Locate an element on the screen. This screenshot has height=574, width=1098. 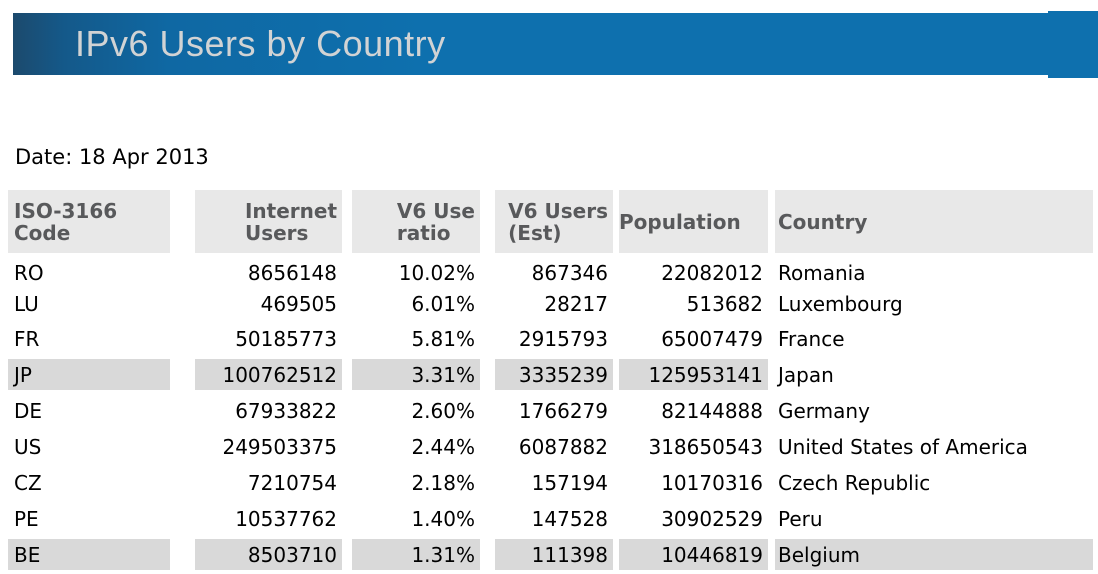
cell-iso-code: US is located at coordinates (28, 446).